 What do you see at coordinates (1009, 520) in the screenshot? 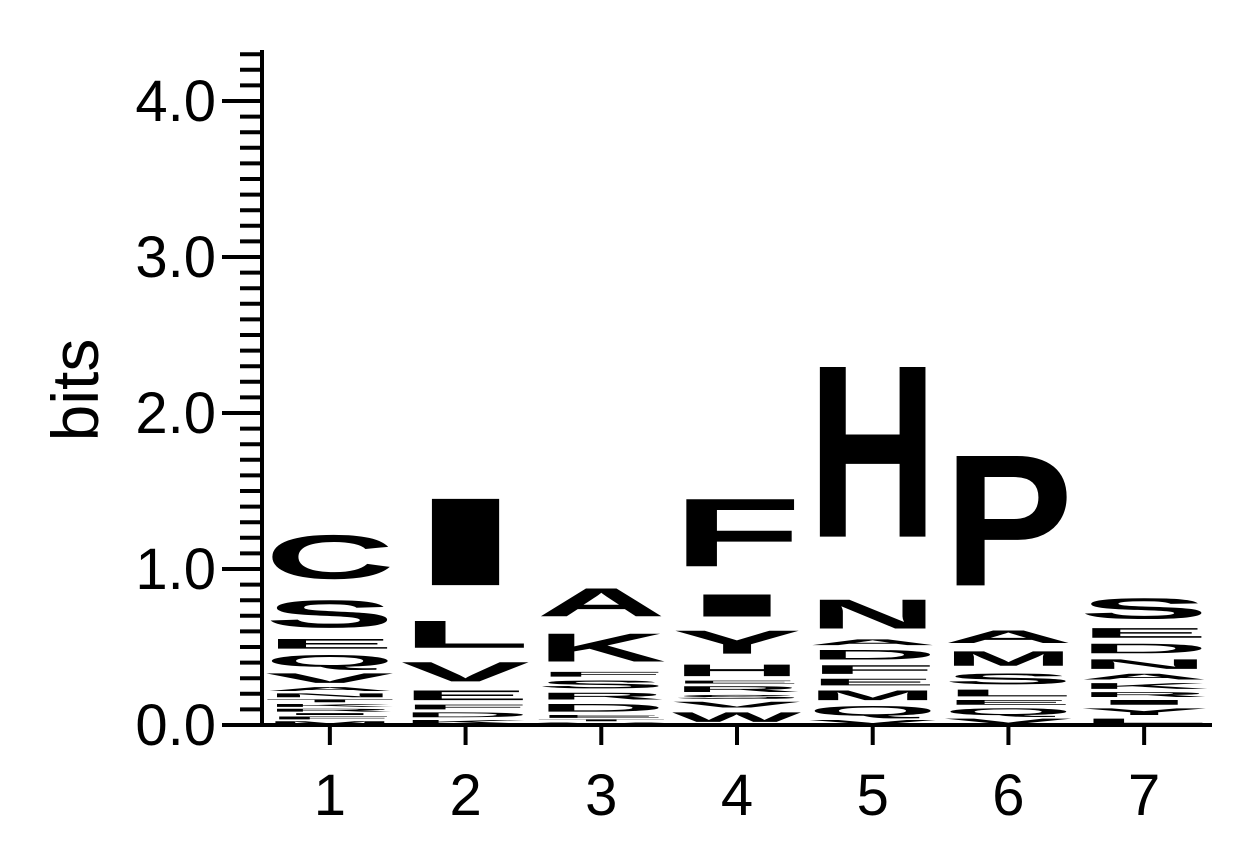
I see `logo-letter: P` at bounding box center [1009, 520].